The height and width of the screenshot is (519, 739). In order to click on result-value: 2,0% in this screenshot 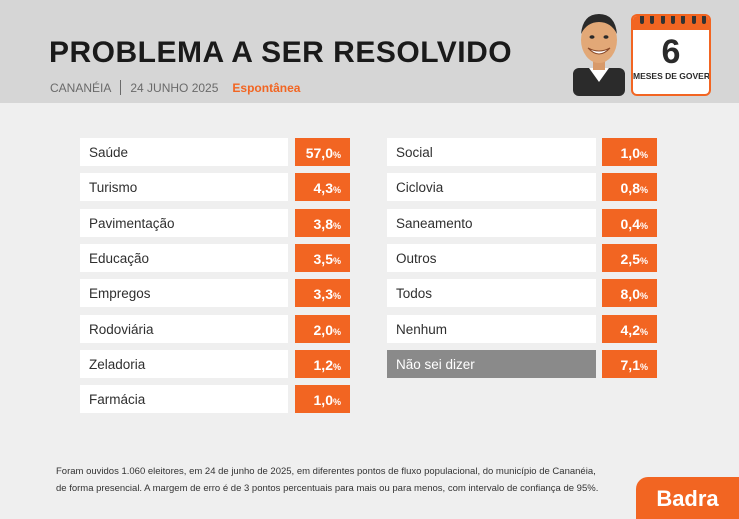, I will do `click(322, 329)`.